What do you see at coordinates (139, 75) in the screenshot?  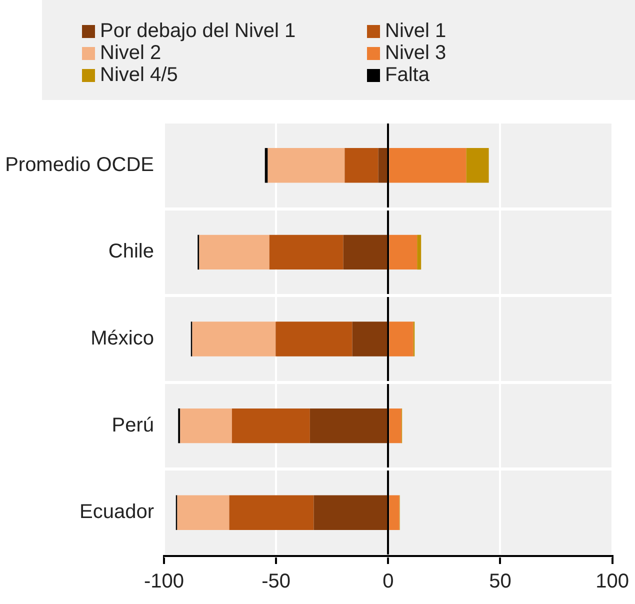 I see `legend-label: Nivel 4/5` at bounding box center [139, 75].